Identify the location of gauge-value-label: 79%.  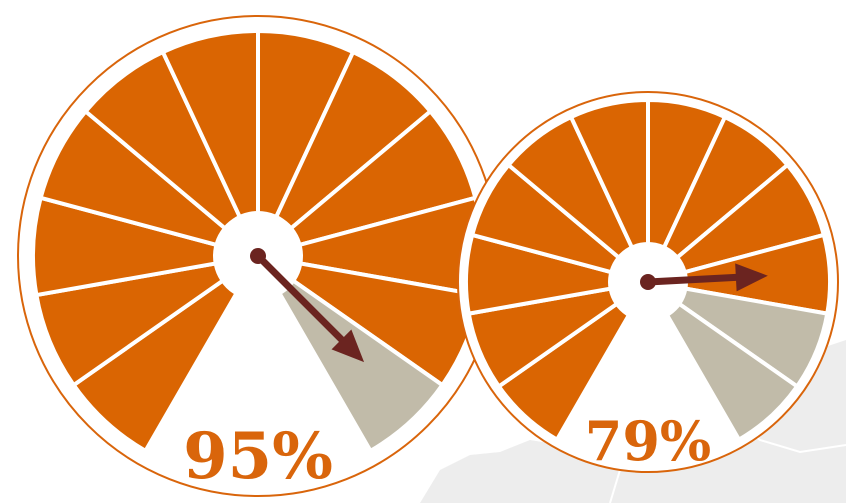
(648, 441).